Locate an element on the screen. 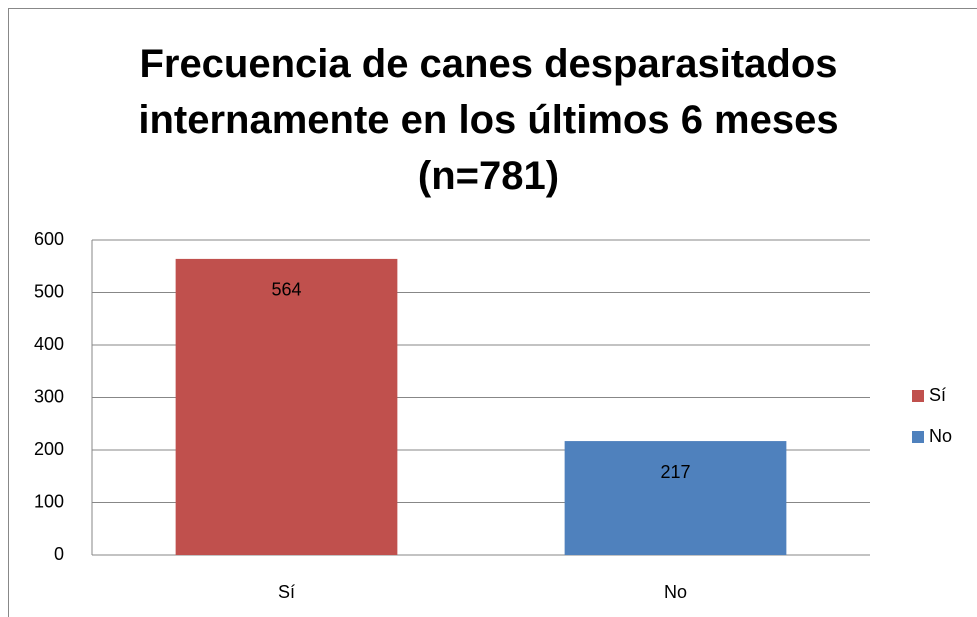 Image resolution: width=977 pixels, height=617 pixels. legend-label: Sí is located at coordinates (937, 395).